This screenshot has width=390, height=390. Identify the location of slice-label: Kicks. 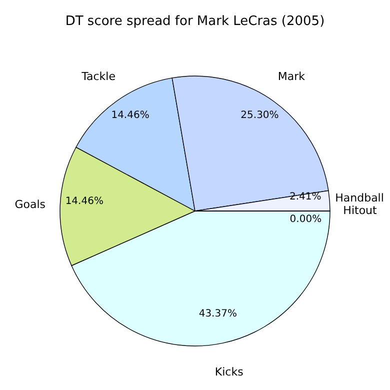
(229, 371).